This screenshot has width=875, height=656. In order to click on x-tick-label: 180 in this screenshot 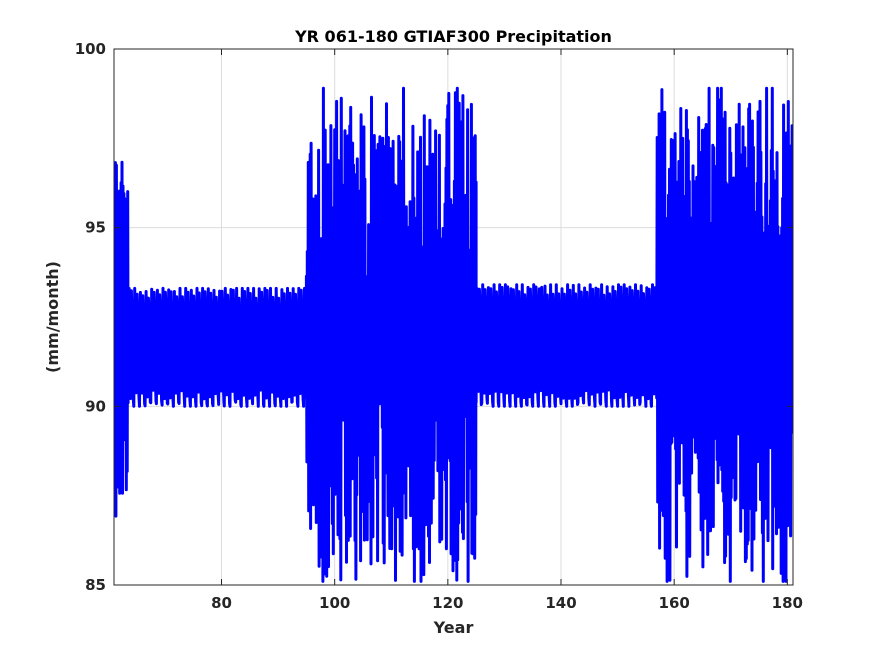, I will do `click(787, 603)`.